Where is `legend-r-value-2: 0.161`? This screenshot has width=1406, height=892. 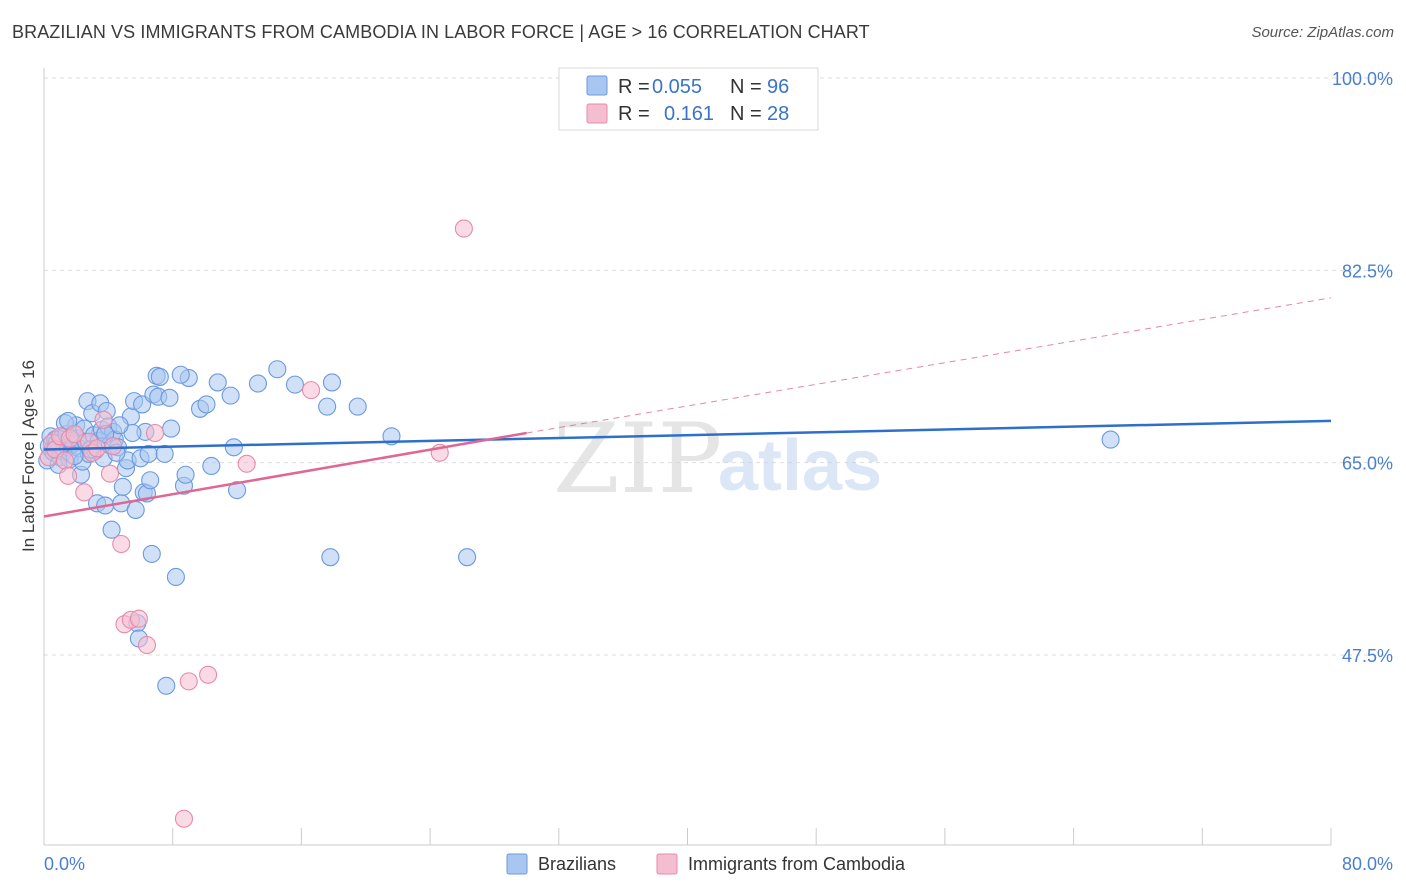
legend-r-value-2: 0.161 is located at coordinates (689, 114).